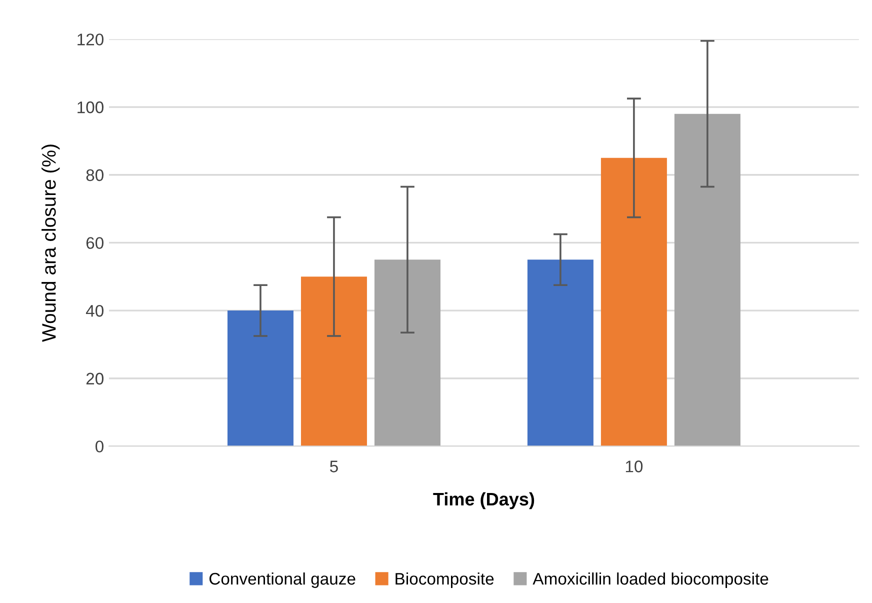 This screenshot has width=872, height=603. What do you see at coordinates (91, 107) in the screenshot?
I see `y-tick-label: 100` at bounding box center [91, 107].